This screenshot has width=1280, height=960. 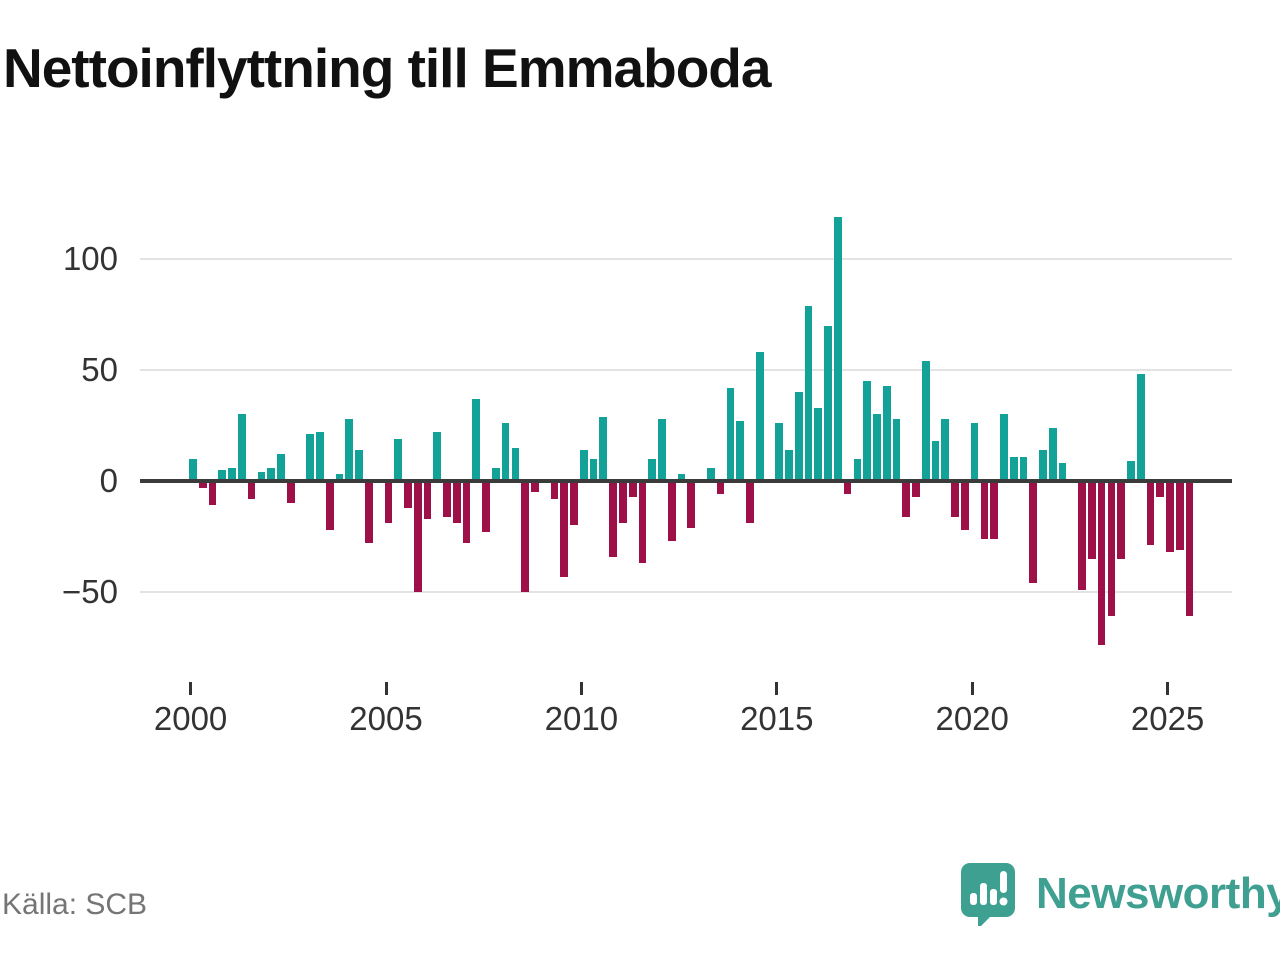 What do you see at coordinates (190, 718) in the screenshot?
I see `x-axis-tick-label: 2000` at bounding box center [190, 718].